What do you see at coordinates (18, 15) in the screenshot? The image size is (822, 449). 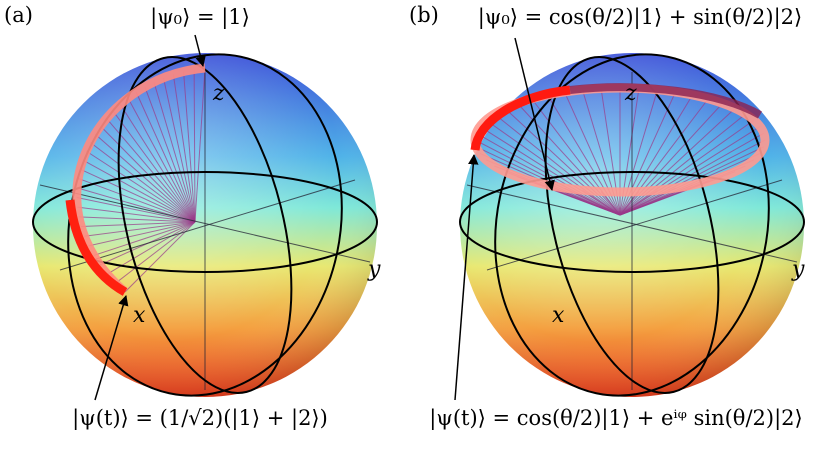 I see `panel-tag: (a)` at bounding box center [18, 15].